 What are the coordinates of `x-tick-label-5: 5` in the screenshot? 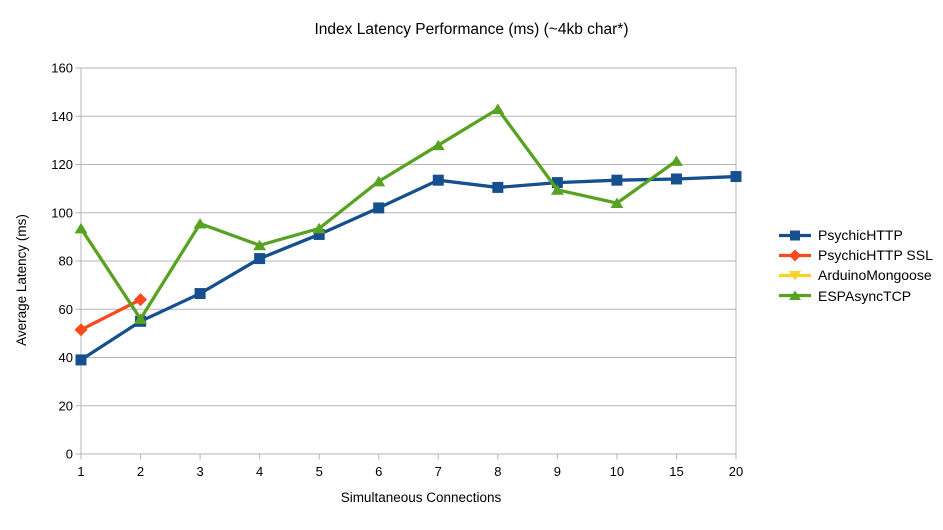 It's located at (319, 471).